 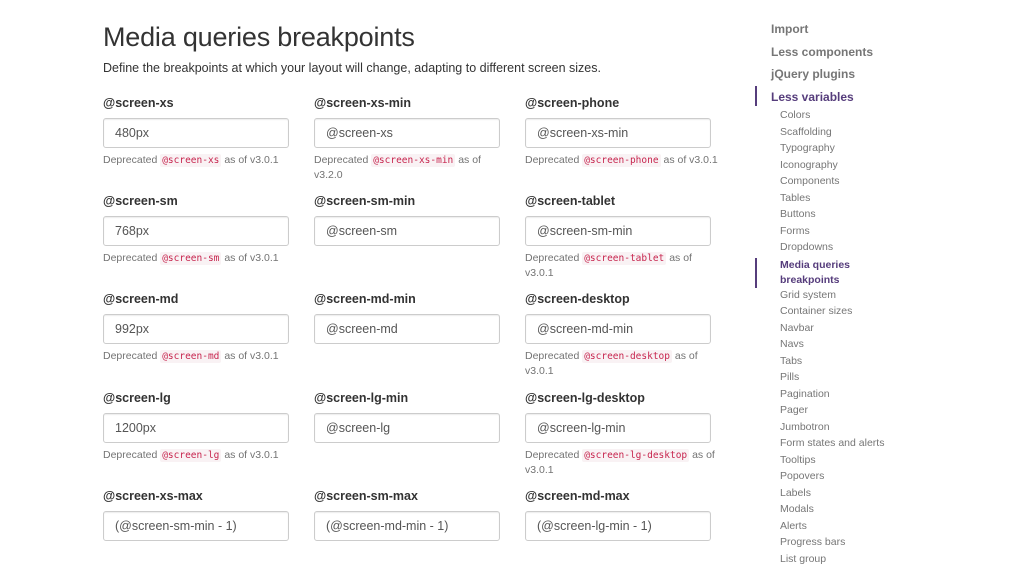 I want to click on sidenav-subitem-buttons: Buttons, so click(x=798, y=214).